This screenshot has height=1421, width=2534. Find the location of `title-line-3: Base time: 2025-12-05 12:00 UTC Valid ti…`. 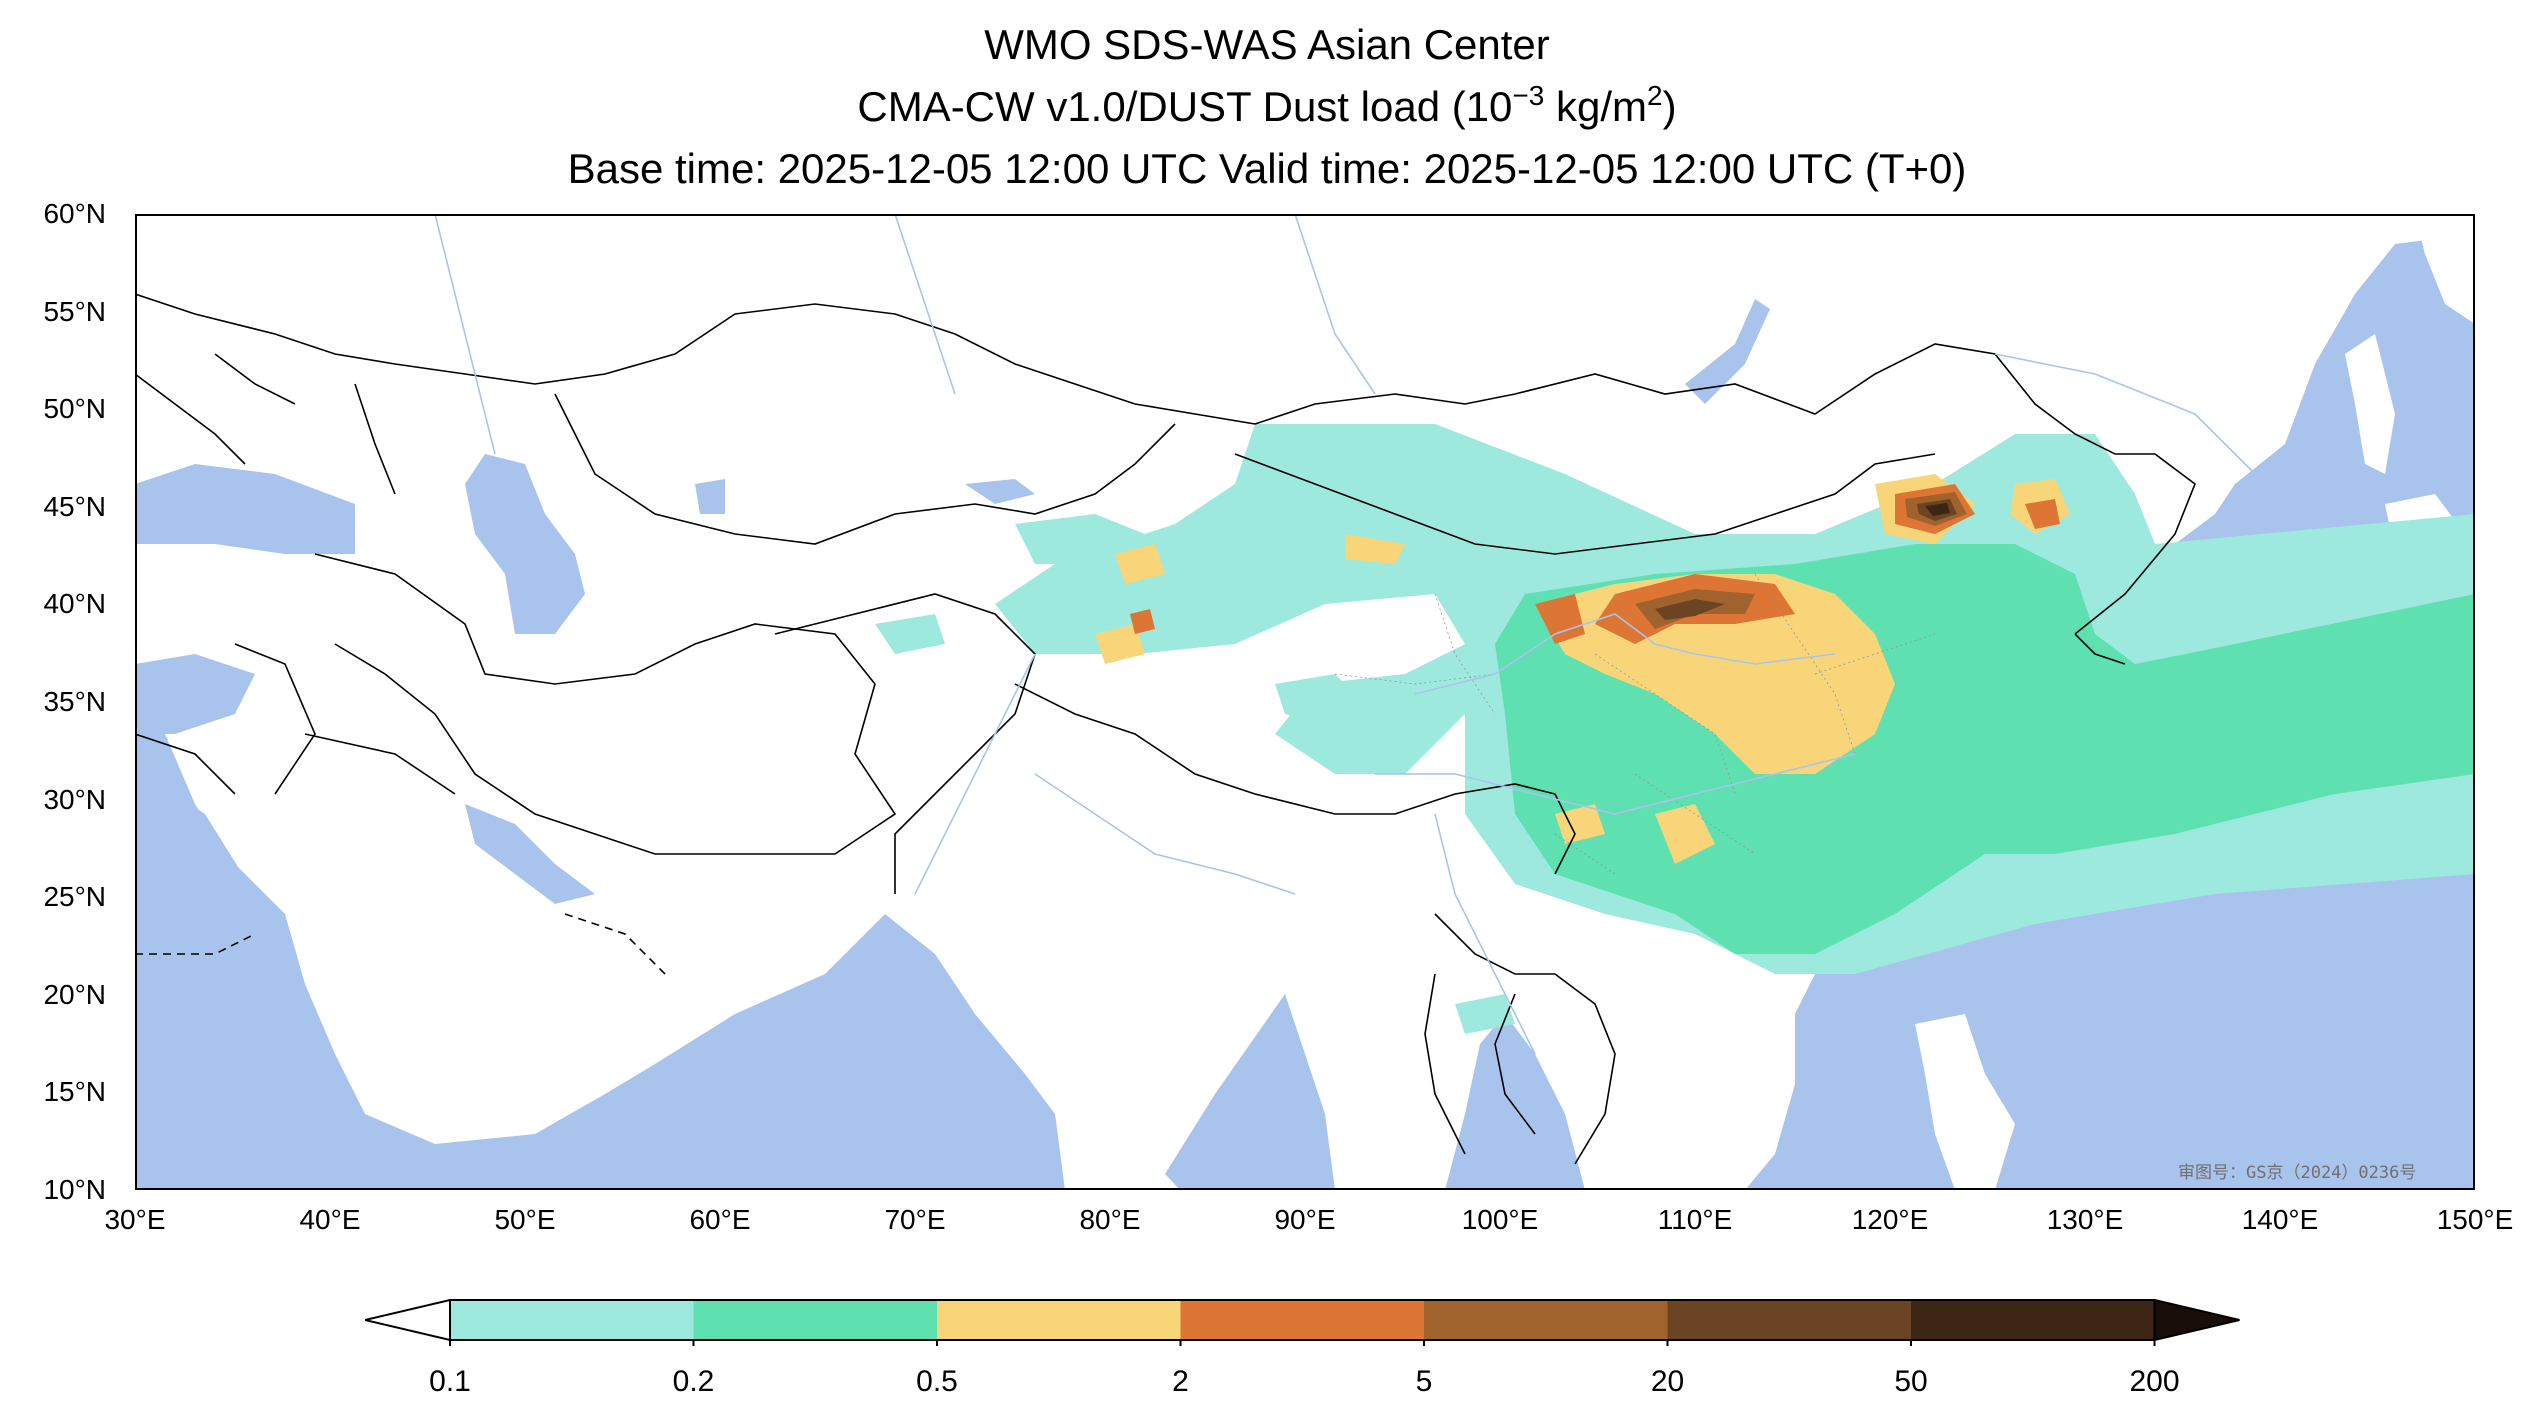

title-line-3: Base time: 2025-12-05 12:00 UTC Valid ti… is located at coordinates (1267, 168).